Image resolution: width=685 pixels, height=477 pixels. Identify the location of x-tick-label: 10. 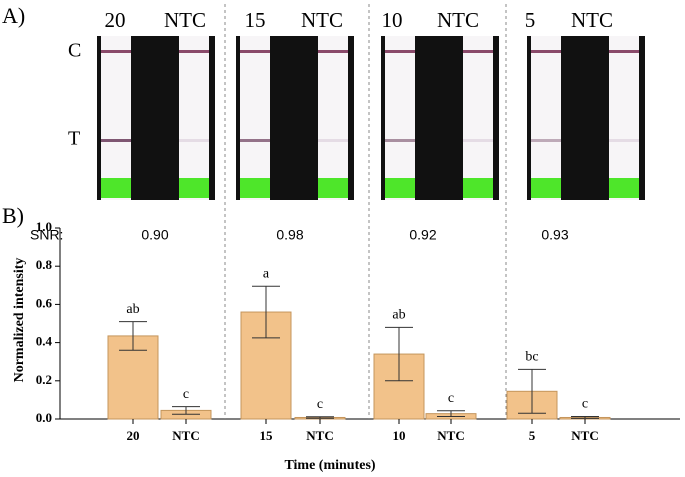
(399, 435).